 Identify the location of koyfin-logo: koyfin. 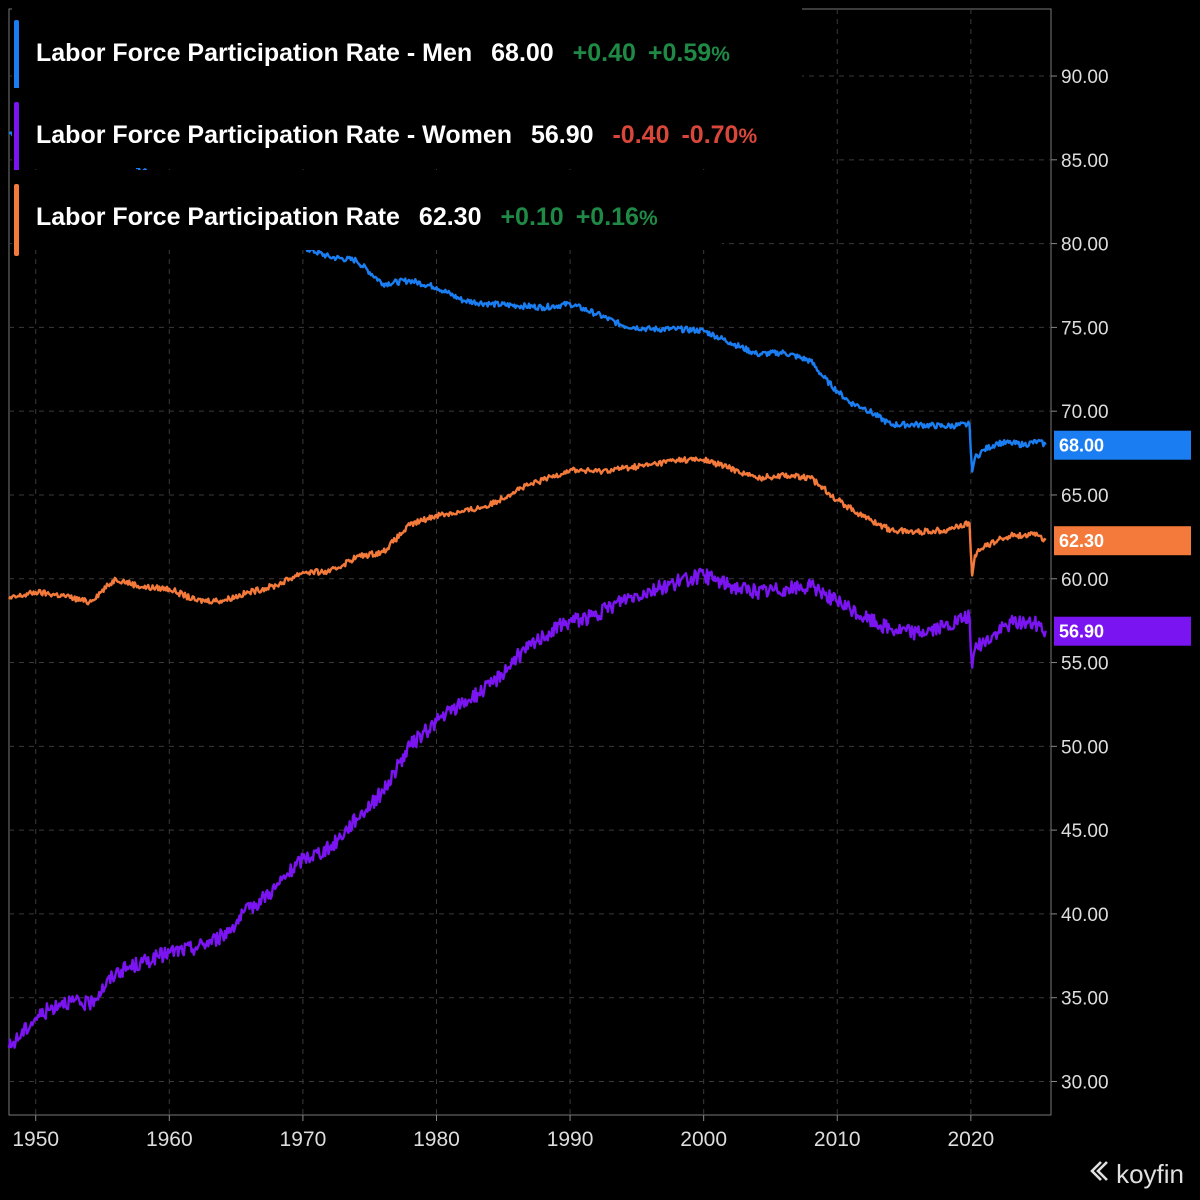
(1136, 1174).